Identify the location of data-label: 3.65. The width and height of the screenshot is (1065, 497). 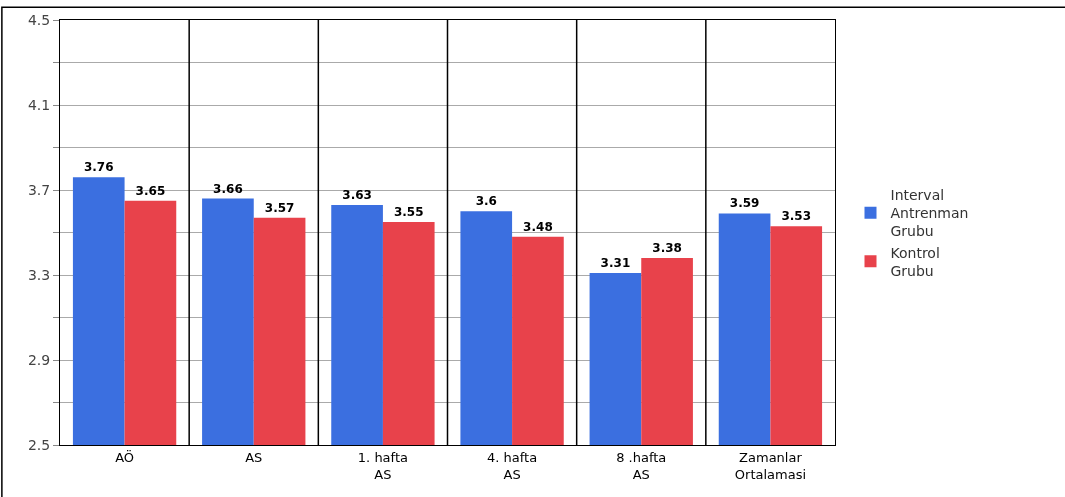
(150, 190).